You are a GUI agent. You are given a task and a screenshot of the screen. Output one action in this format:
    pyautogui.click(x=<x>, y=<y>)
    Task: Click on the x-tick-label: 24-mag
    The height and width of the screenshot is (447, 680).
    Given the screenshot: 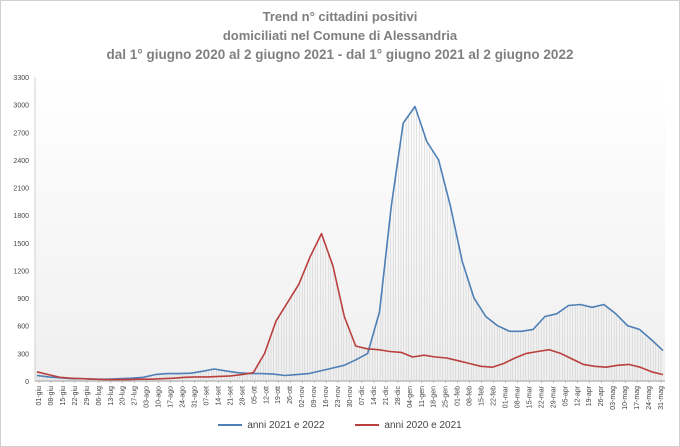 What is the action you would take?
    pyautogui.click(x=649, y=398)
    